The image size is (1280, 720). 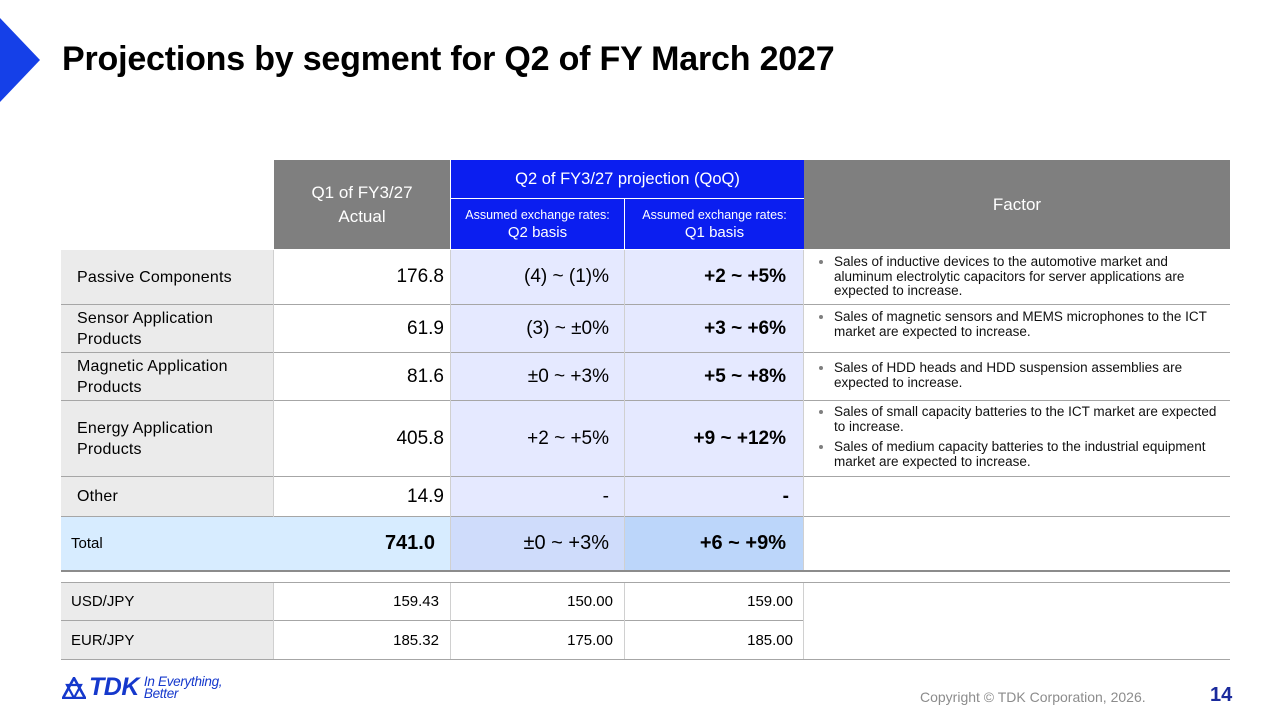 I want to click on page-number: 14, so click(x=1221, y=695).